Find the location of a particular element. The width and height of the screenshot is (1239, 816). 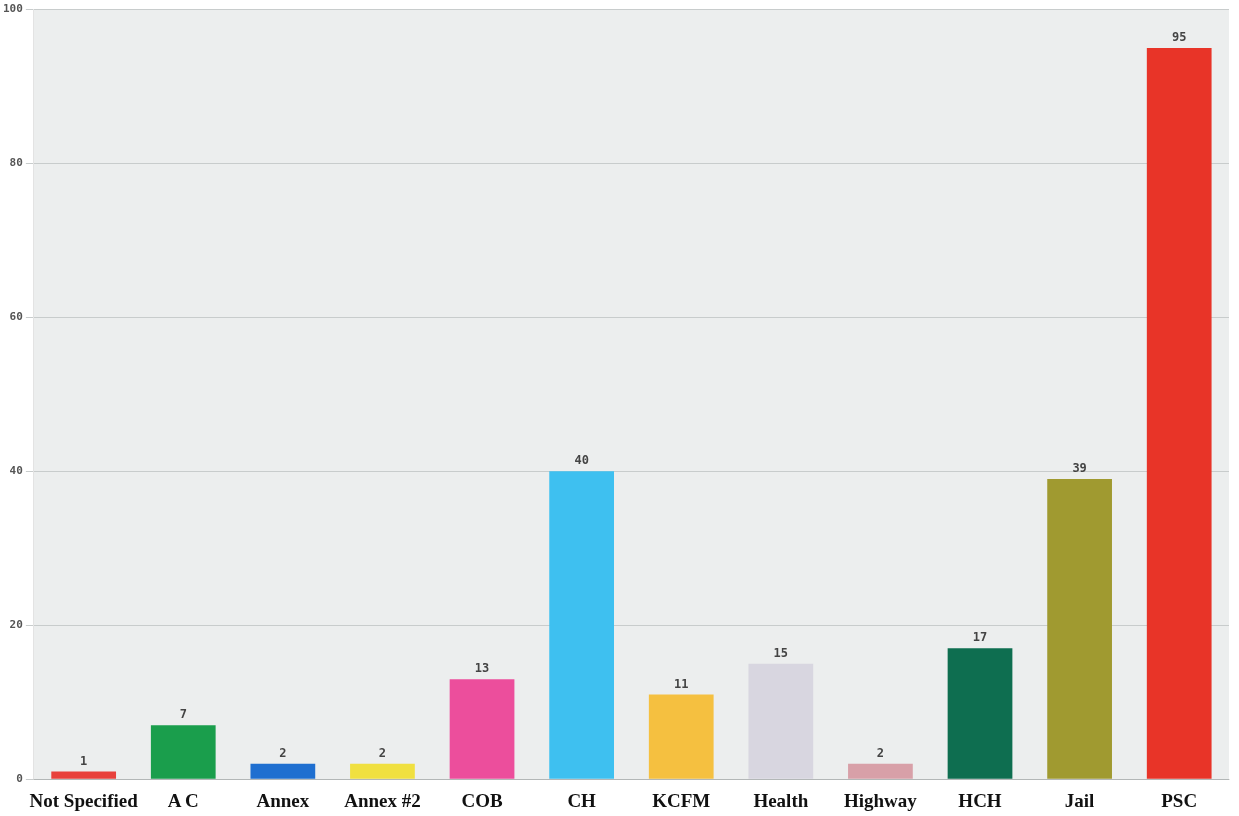

y-tick-label: 60 is located at coordinates (16, 317).